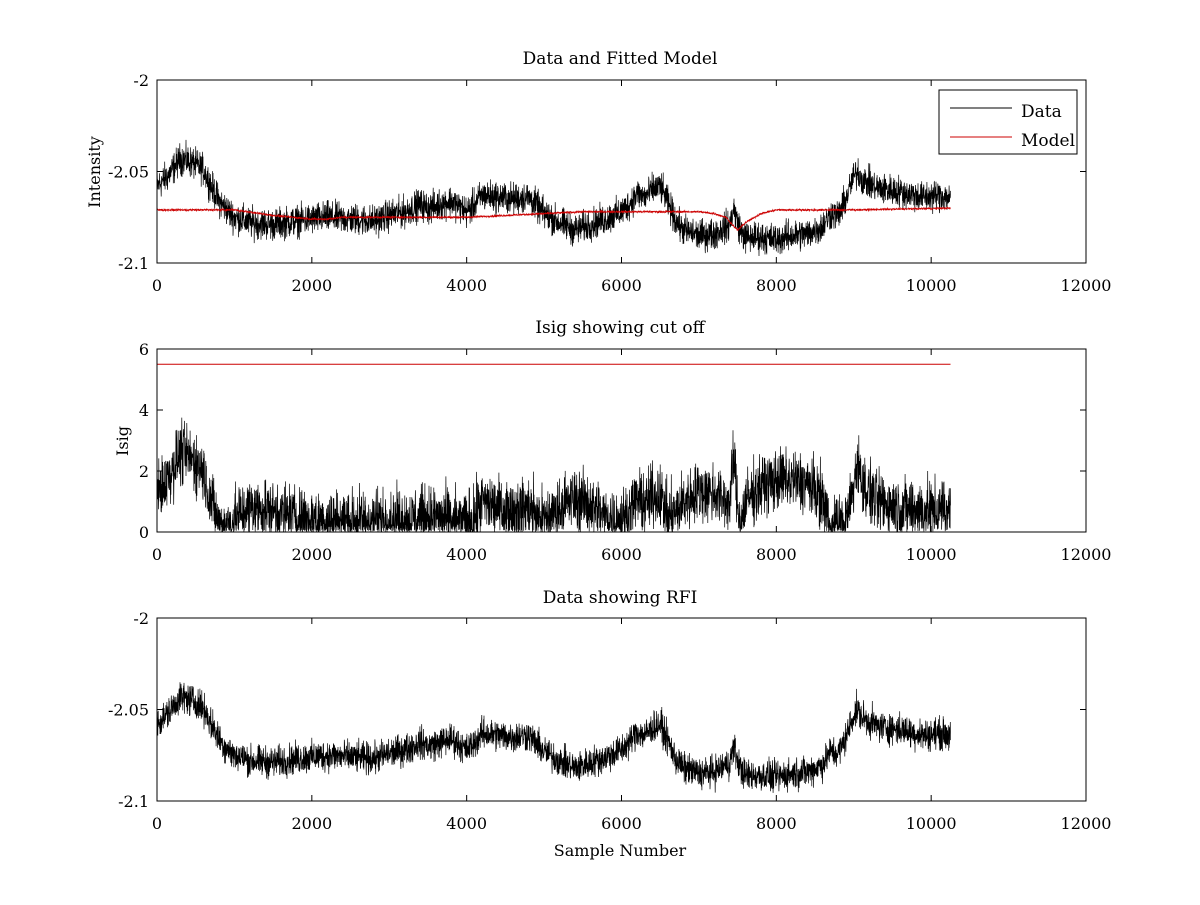 The height and width of the screenshot is (905, 1200). I want to click on y-axis-label: Isig, so click(122, 441).